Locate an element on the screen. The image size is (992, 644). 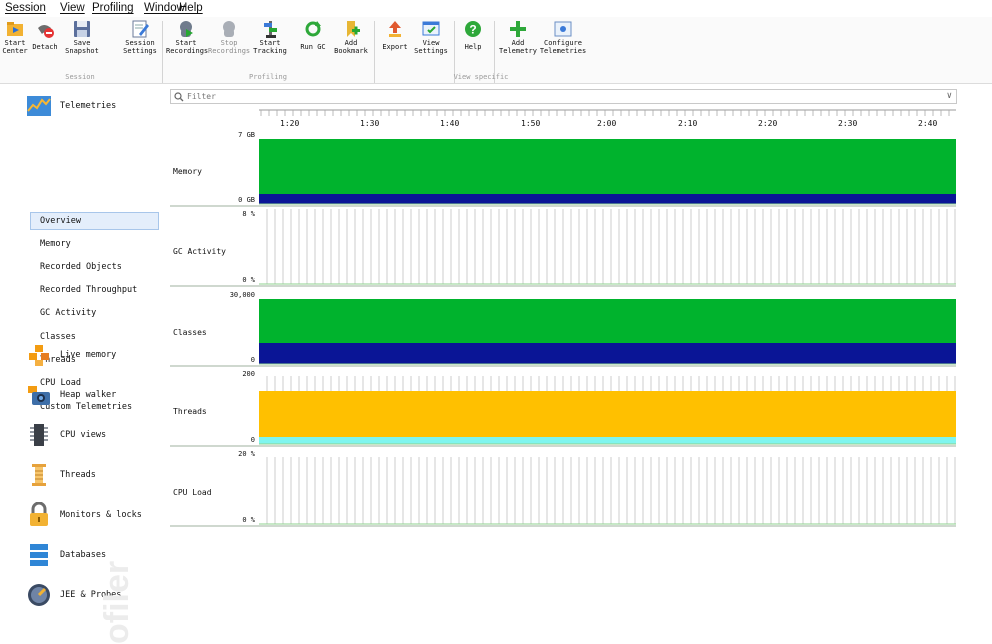
help-button: ? Help is located at coordinates (473, 46).